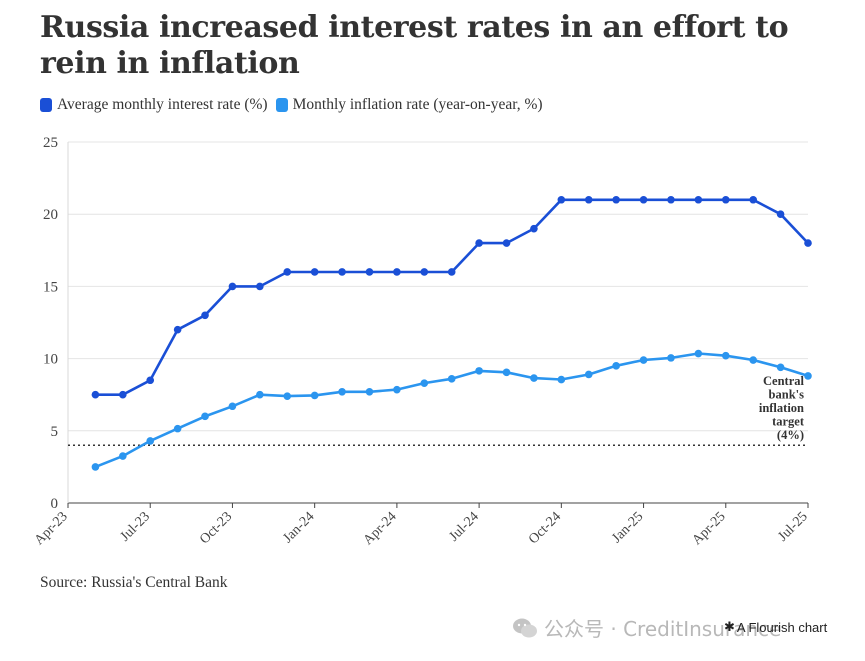  Describe the element at coordinates (783, 381) in the screenshot. I see `inflation-target-label-line: Central` at that location.